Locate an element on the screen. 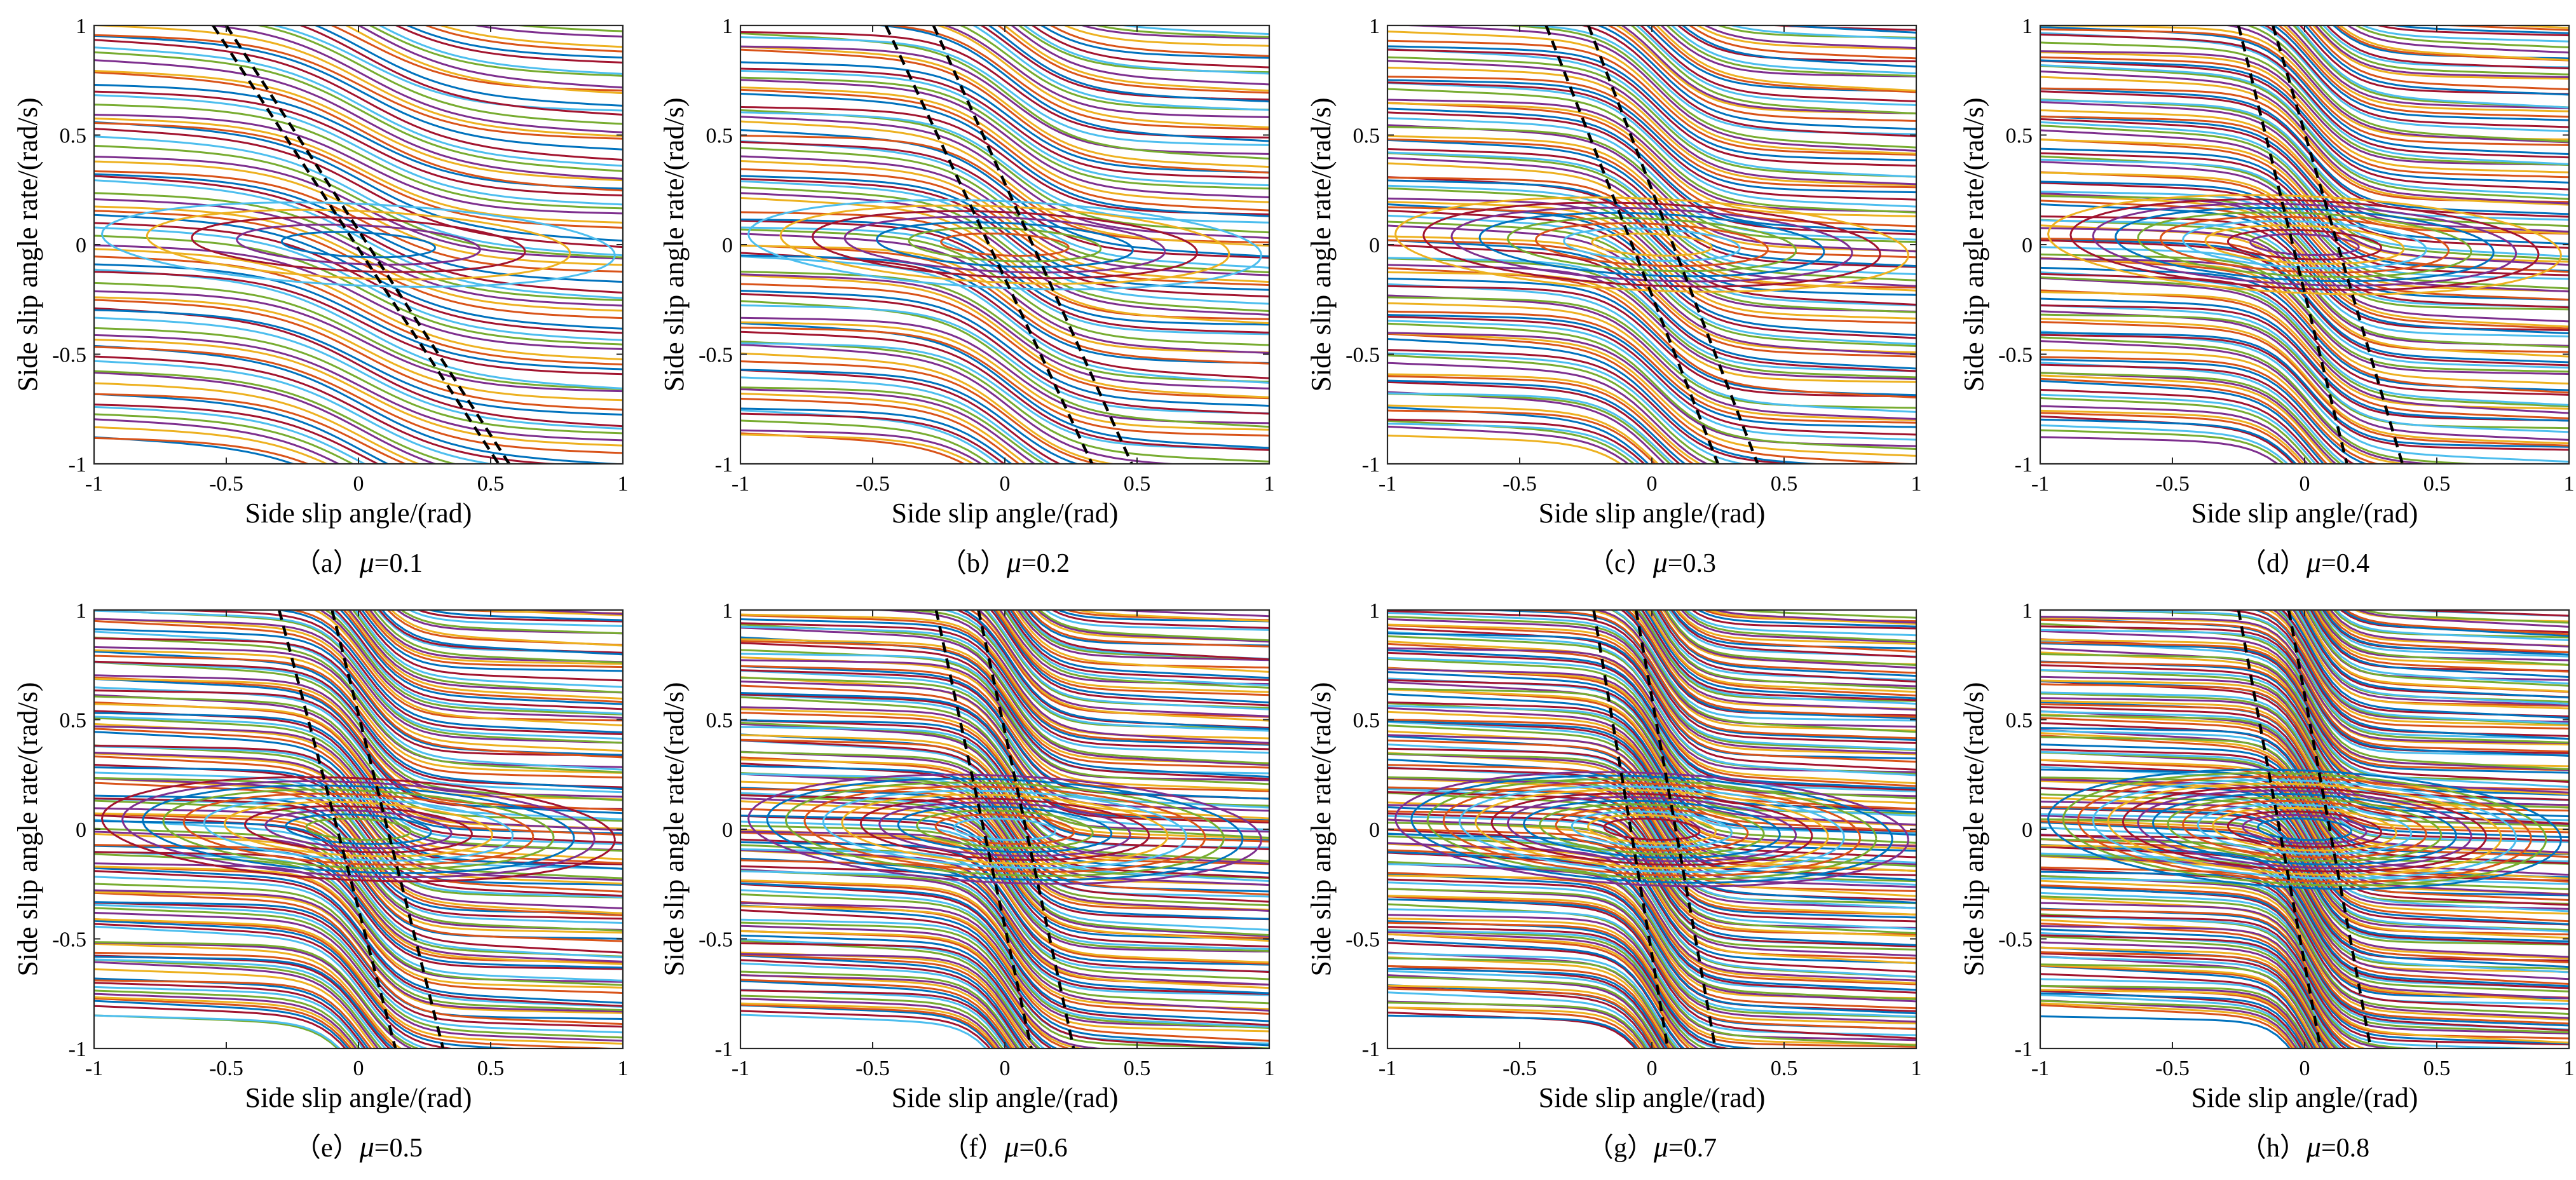  y-tick-label: 1 is located at coordinates (81, 26).